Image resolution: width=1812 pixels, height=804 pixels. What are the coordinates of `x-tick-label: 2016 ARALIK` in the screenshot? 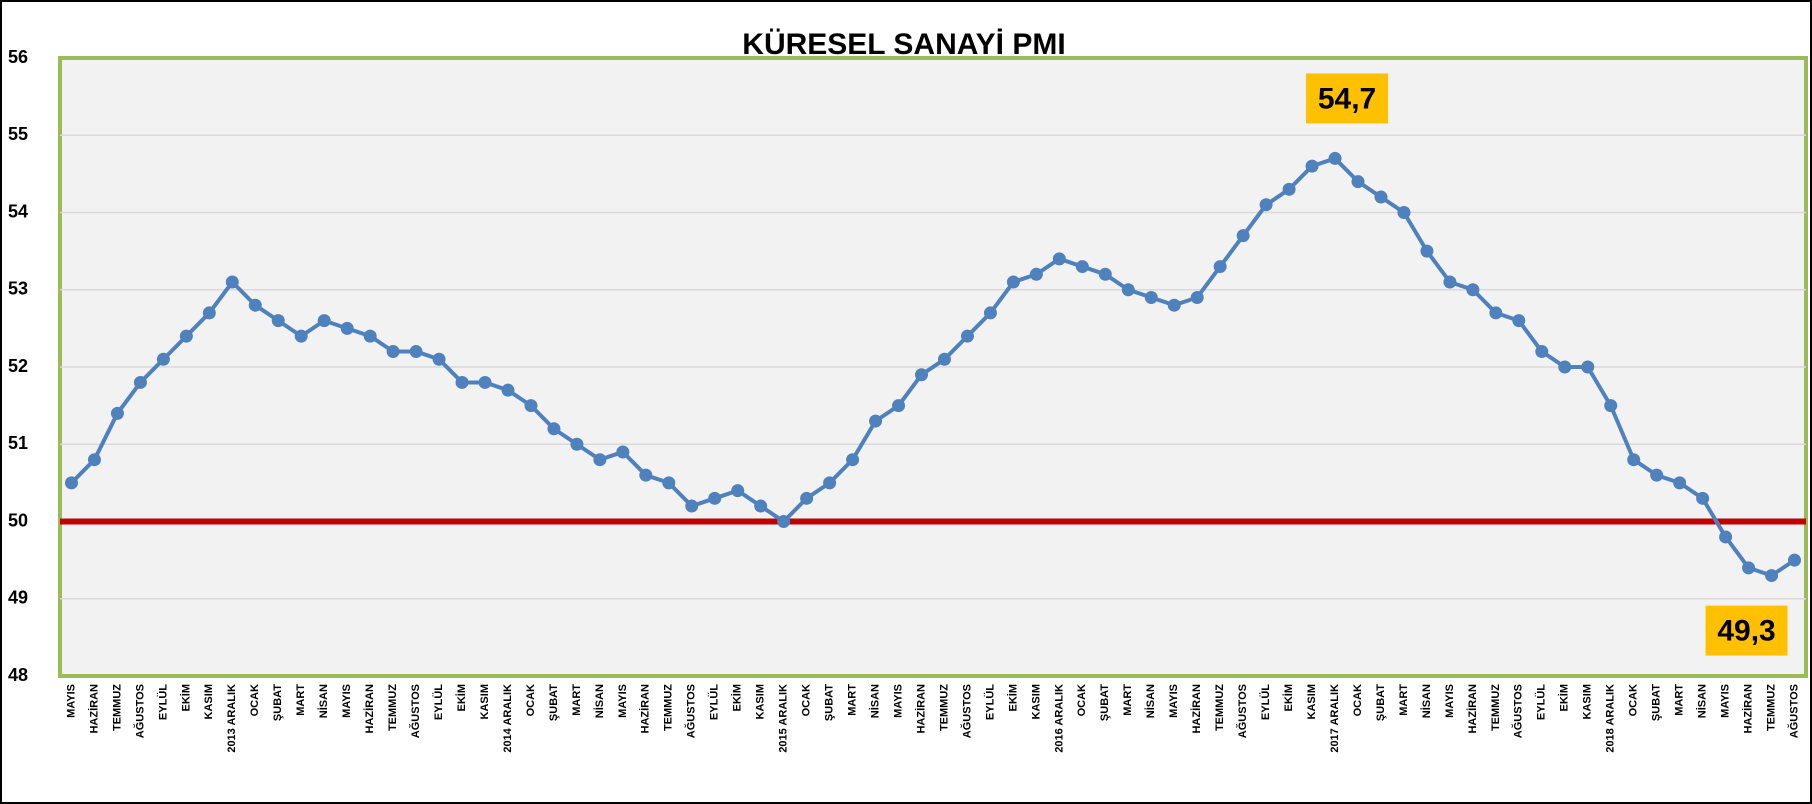 It's located at (1059, 718).